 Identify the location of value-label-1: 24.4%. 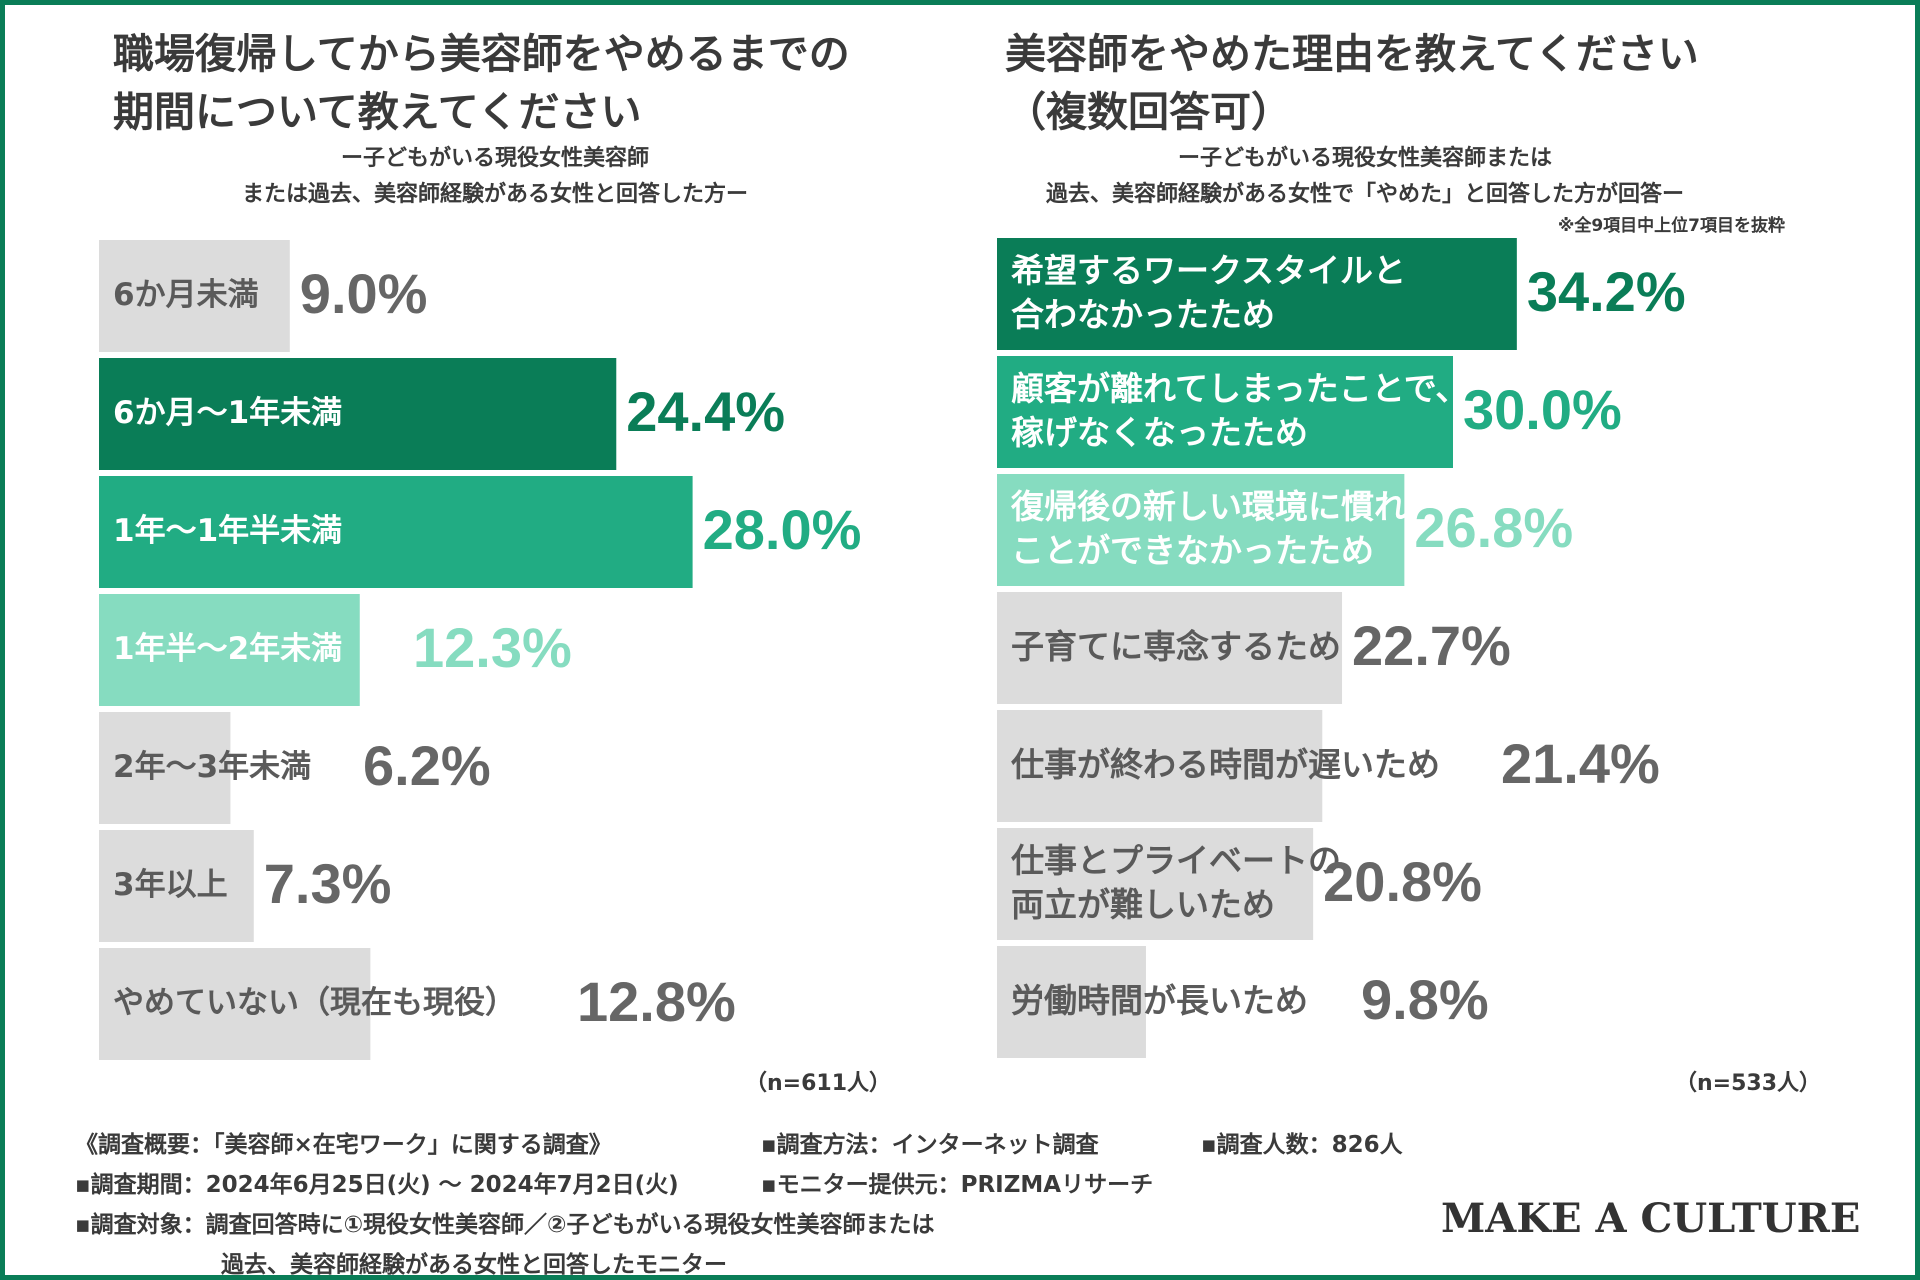
(705, 411).